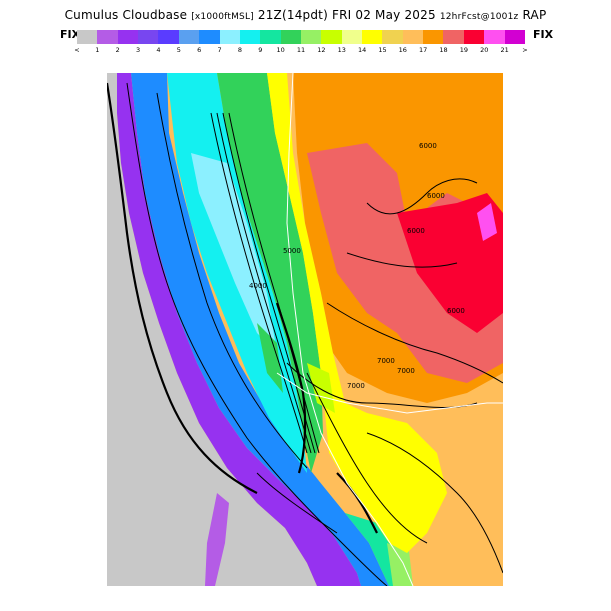 Image resolution: width=611 pixels, height=611 pixels. What do you see at coordinates (534, 15) in the screenshot?
I see `title-model: RAP` at bounding box center [534, 15].